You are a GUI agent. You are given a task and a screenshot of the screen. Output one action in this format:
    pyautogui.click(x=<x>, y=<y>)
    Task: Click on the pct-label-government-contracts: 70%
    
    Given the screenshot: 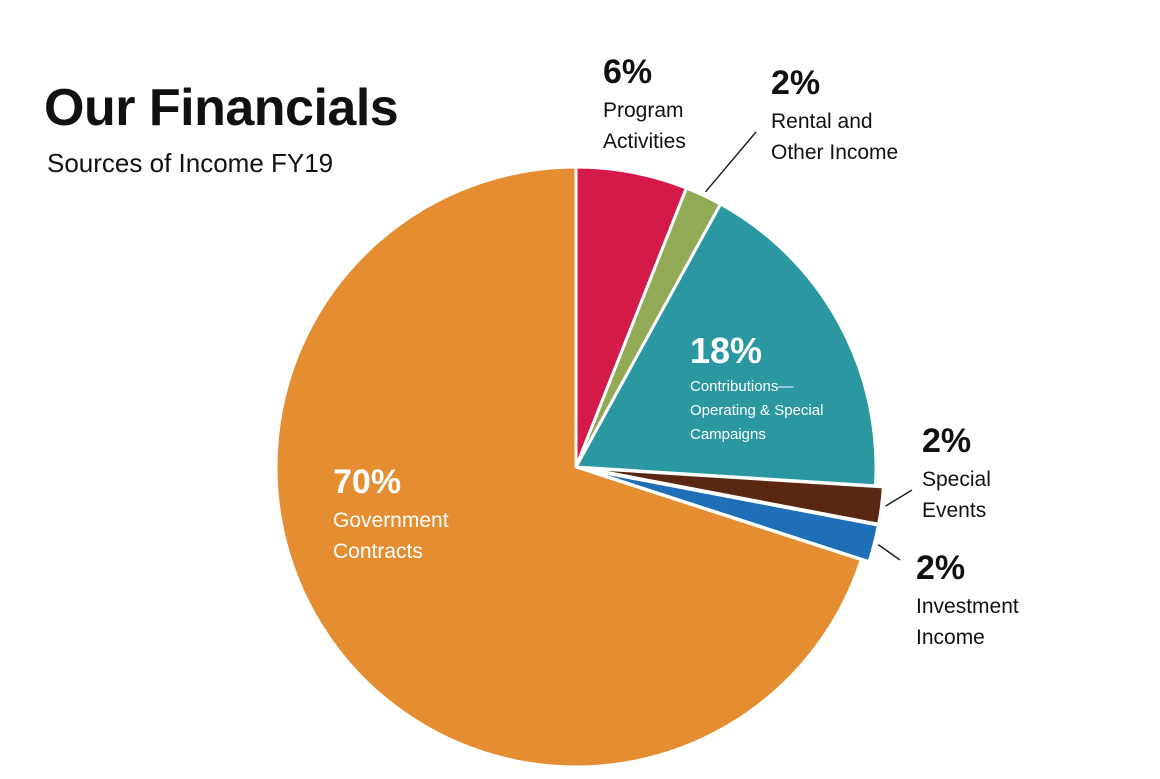 What is the action you would take?
    pyautogui.click(x=367, y=482)
    